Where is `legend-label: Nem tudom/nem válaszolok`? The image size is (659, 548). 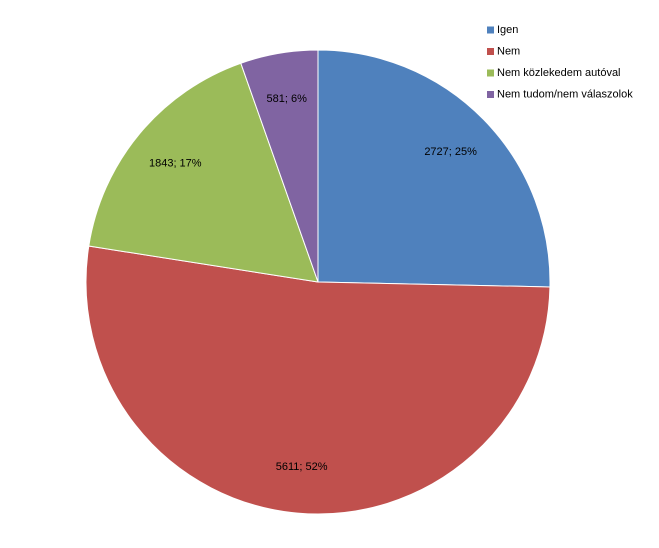
legend-label: Nem tudom/nem válaszolok is located at coordinates (565, 94).